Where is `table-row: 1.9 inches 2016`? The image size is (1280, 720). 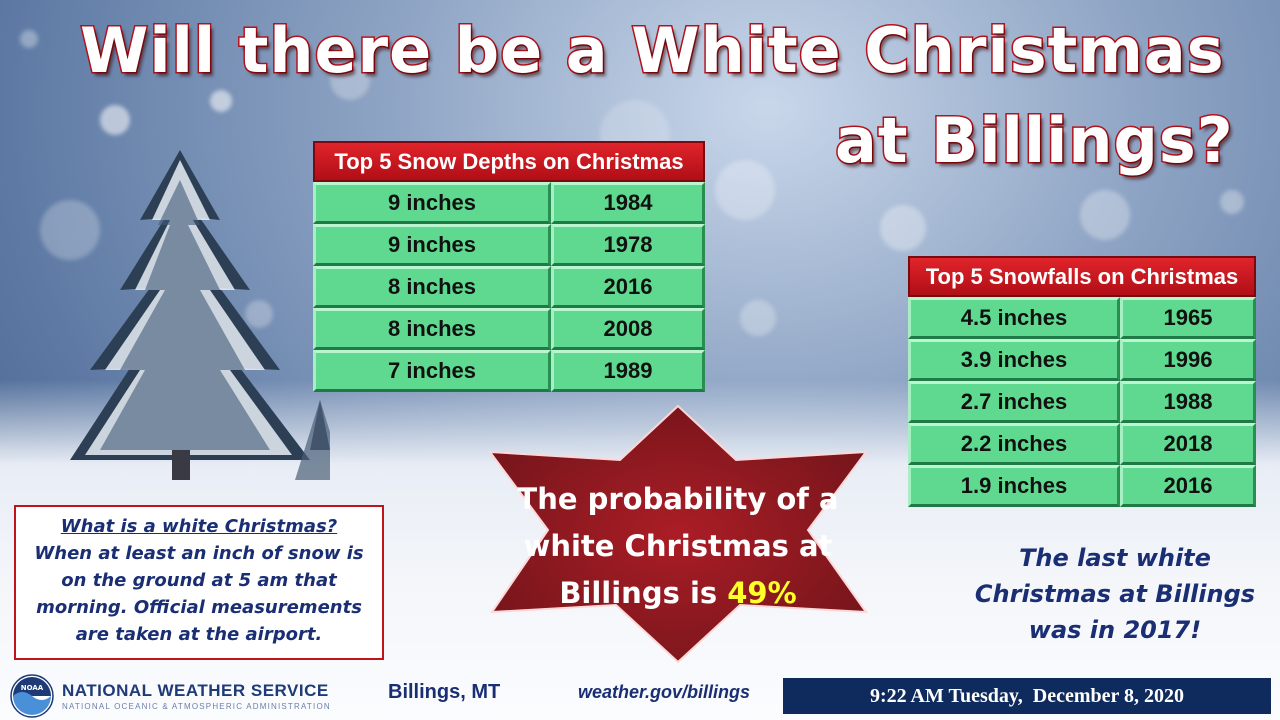 table-row: 1.9 inches 2016 is located at coordinates (1082, 486).